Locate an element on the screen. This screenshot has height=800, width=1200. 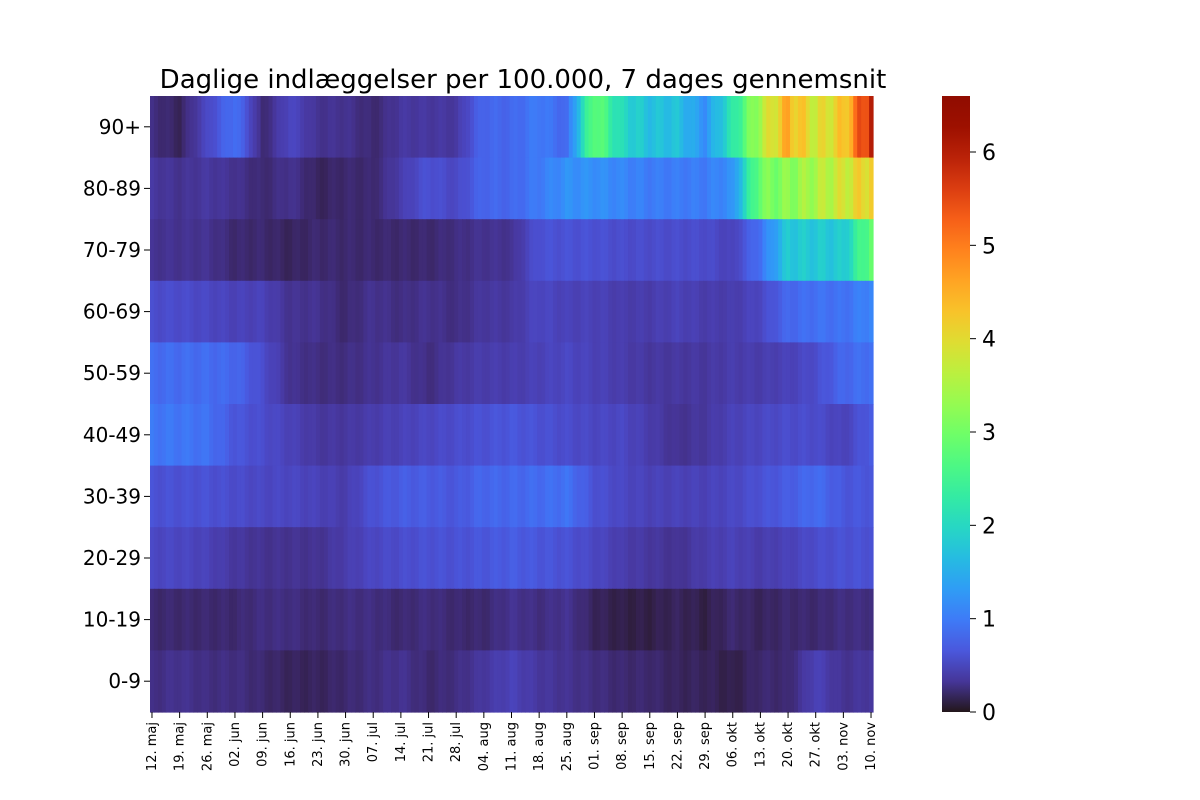
x-tick-label: 29. sep is located at coordinates (705, 746).